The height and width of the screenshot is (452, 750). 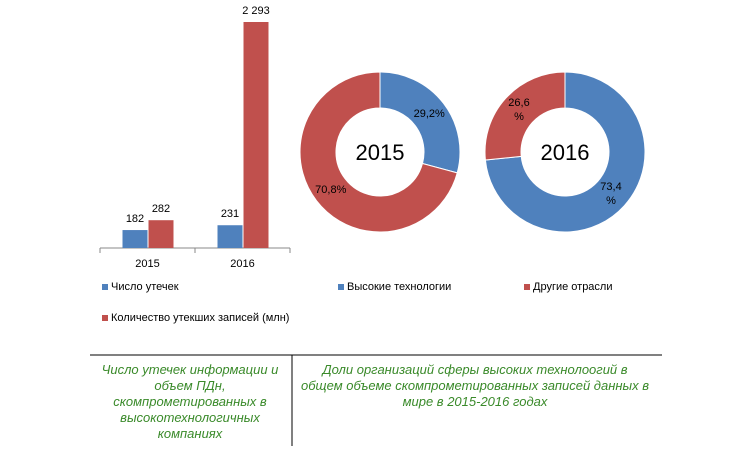 What do you see at coordinates (573, 287) in the screenshot?
I see `legend-label: Другие отрасли` at bounding box center [573, 287].